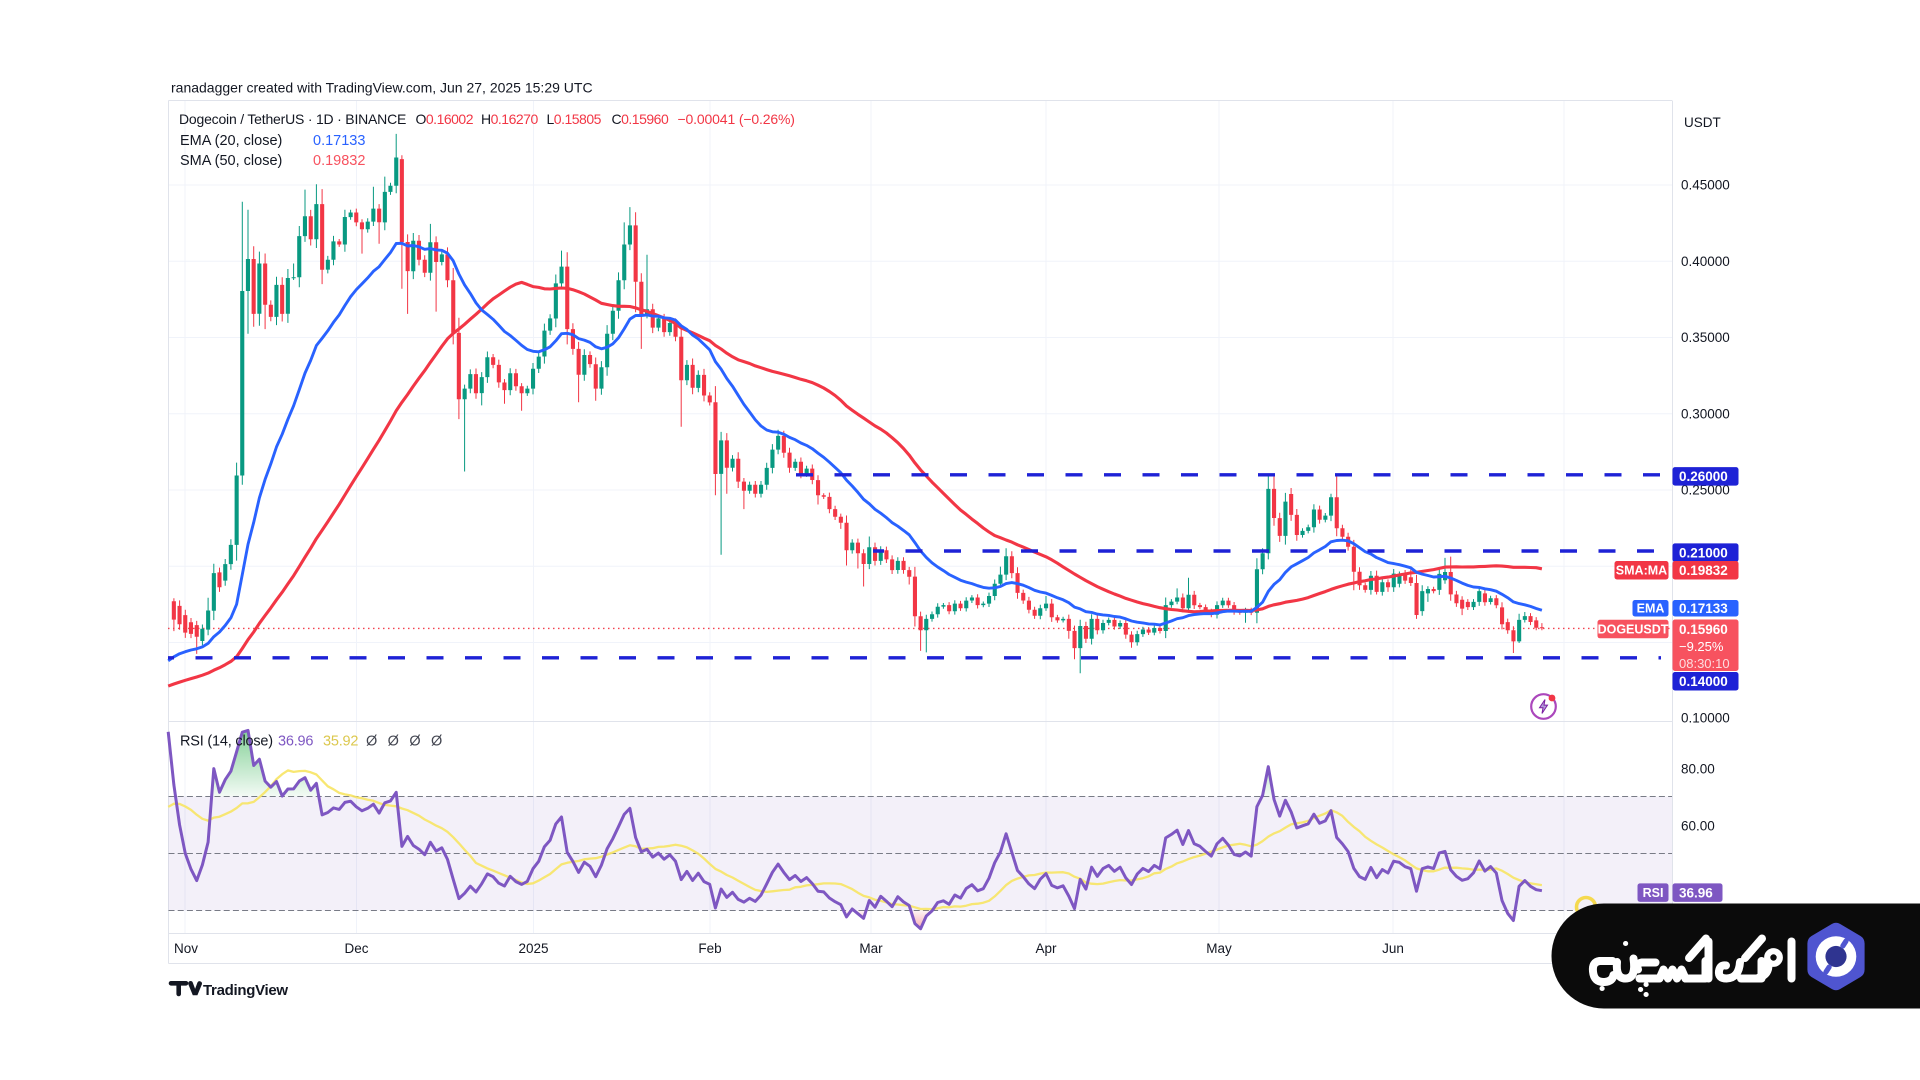 This screenshot has height=1080, width=1920. I want to click on svg-text:SMA (50, close)0.19832: SMA (50, close) 0.19832, so click(272, 161).